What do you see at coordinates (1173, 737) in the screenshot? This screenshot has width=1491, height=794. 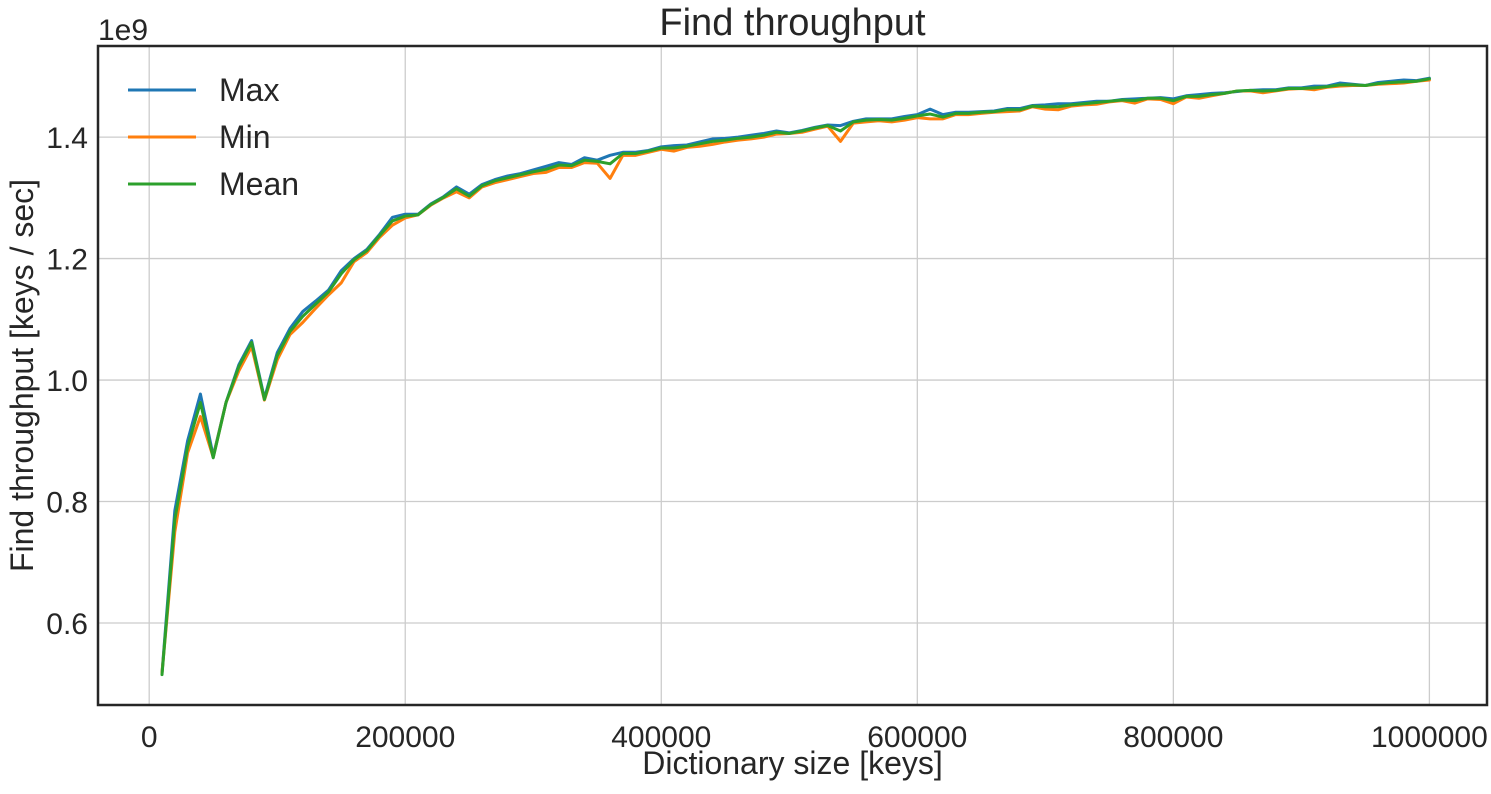 I see `x-tick-label: 800000` at bounding box center [1173, 737].